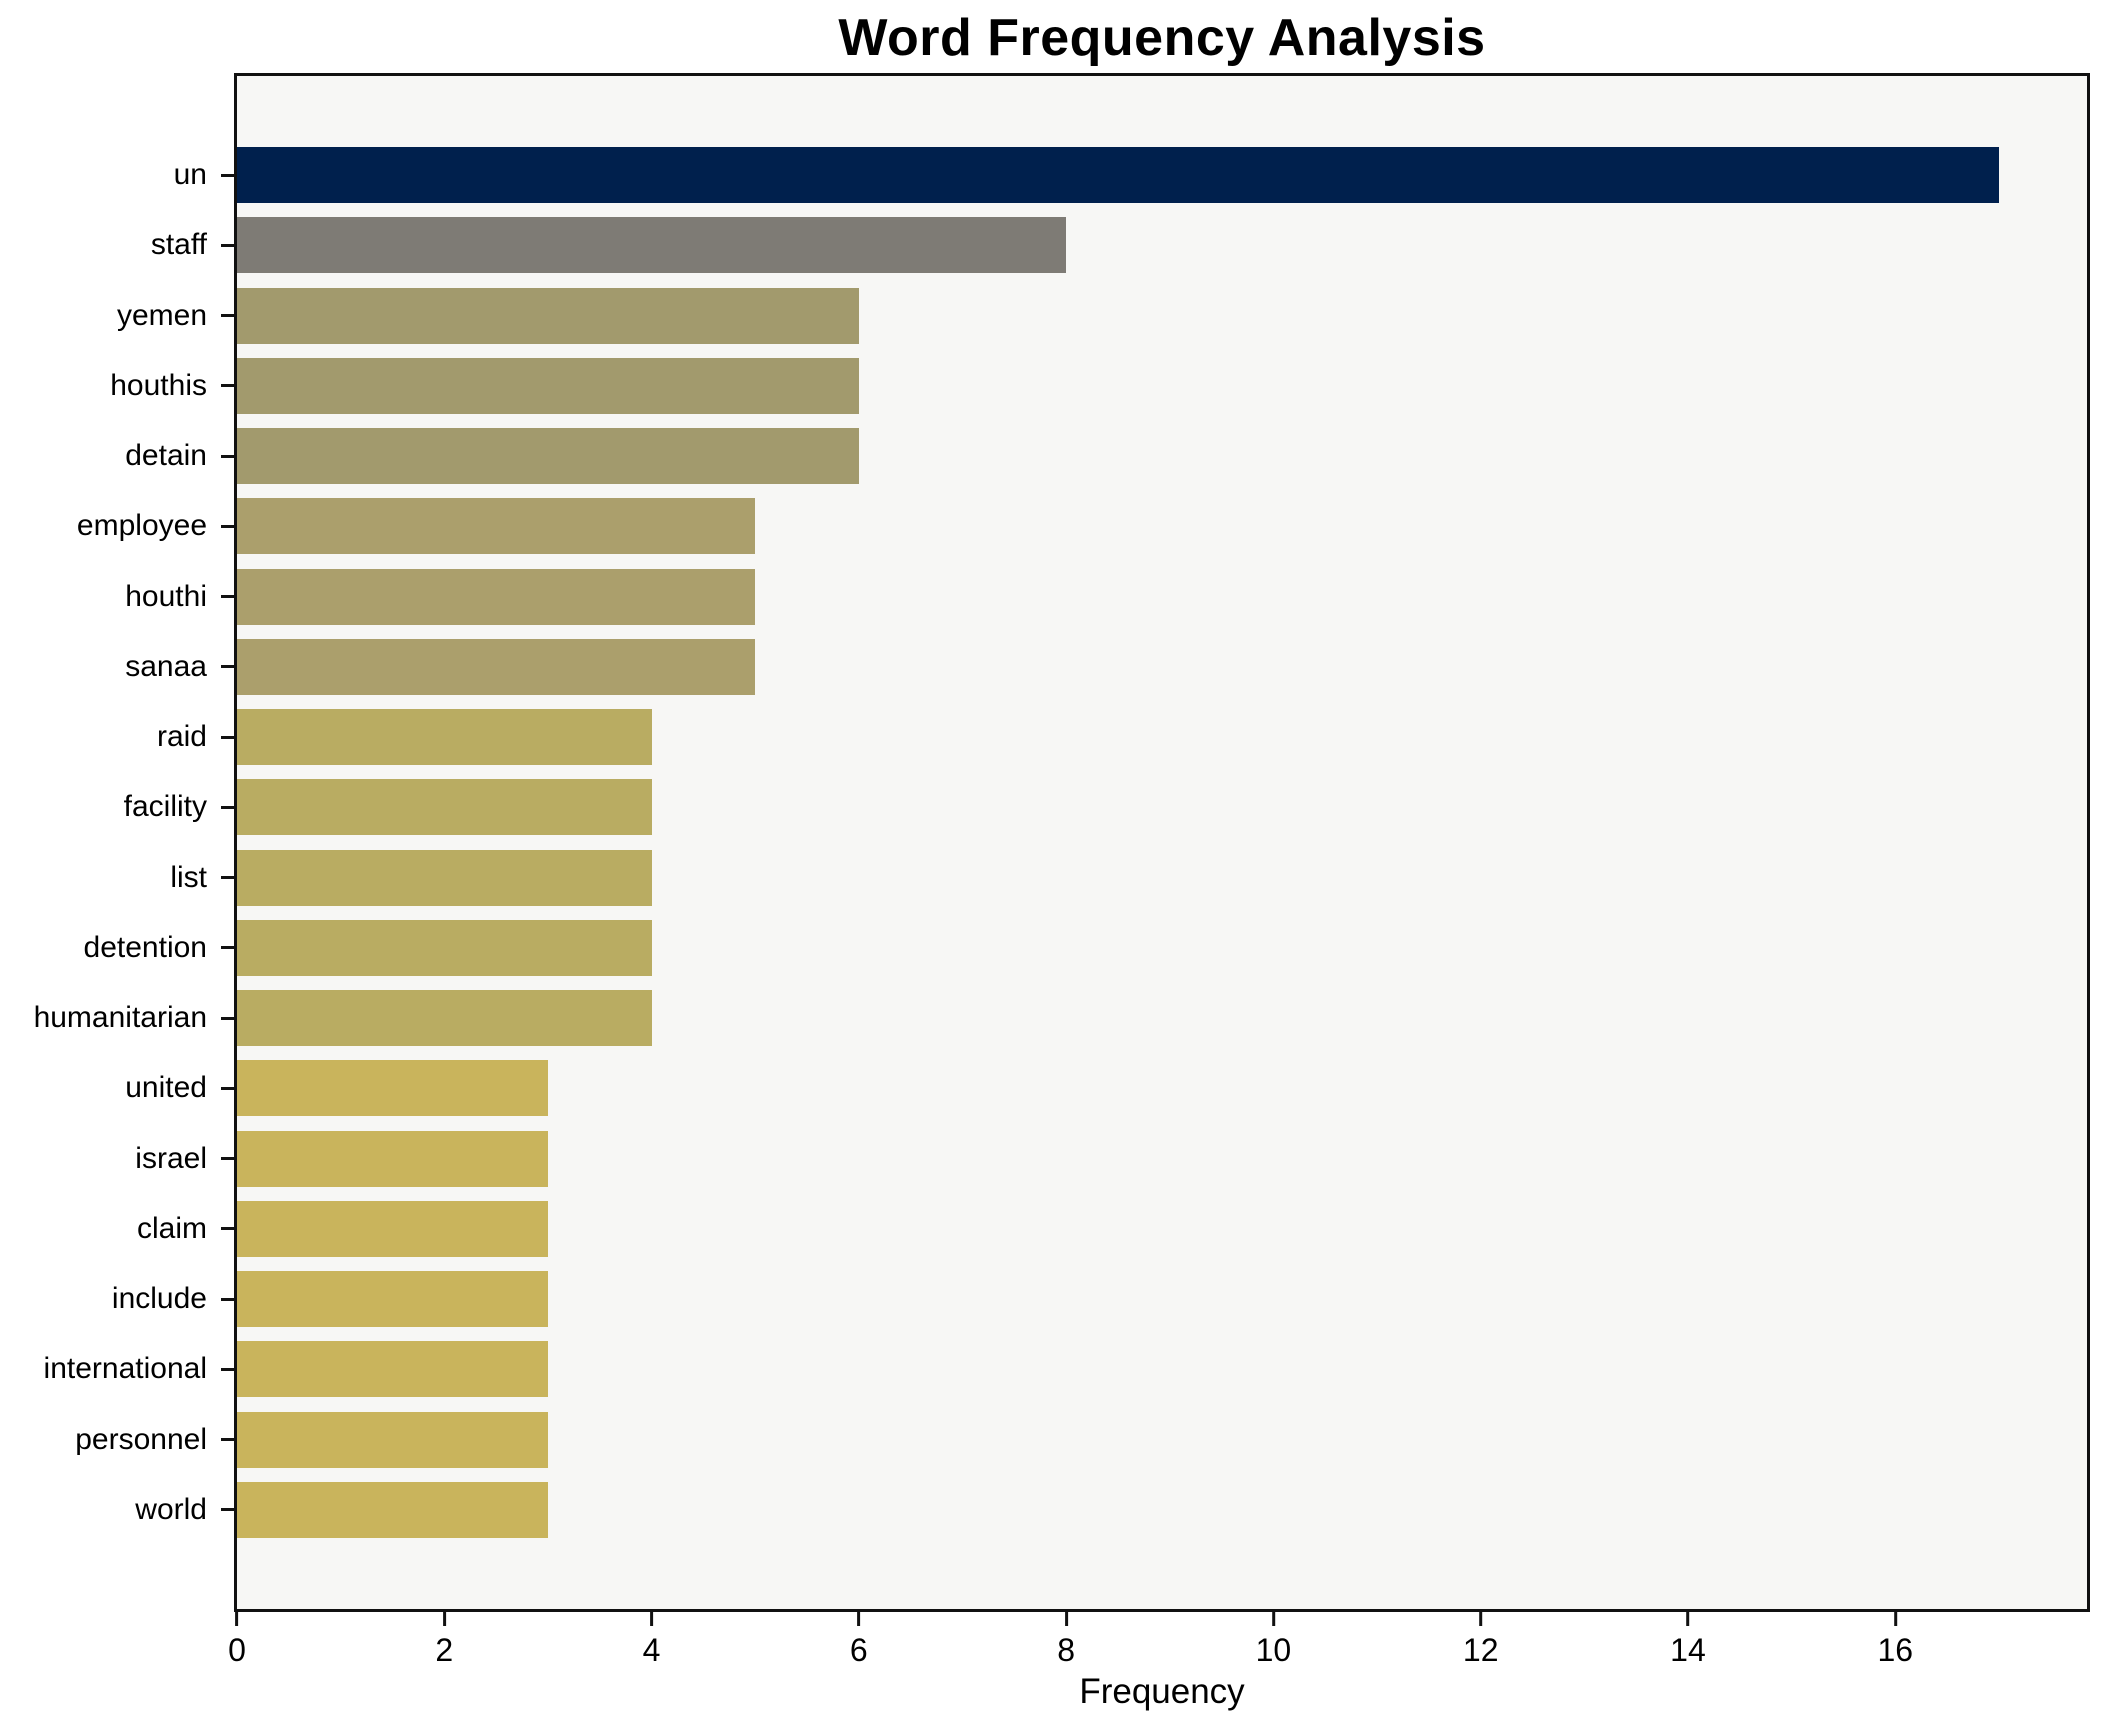 The width and height of the screenshot is (2112, 1722). I want to click on x-tick-14: 14, so click(1688, 1637).